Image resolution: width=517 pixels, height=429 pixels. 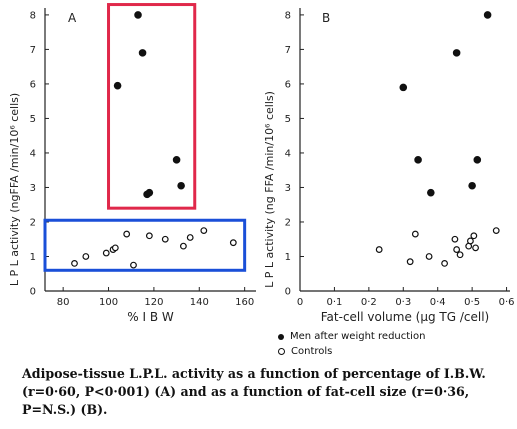 What do you see at coordinates (326, 18) in the screenshot?
I see `panel-label-b: B` at bounding box center [326, 18].